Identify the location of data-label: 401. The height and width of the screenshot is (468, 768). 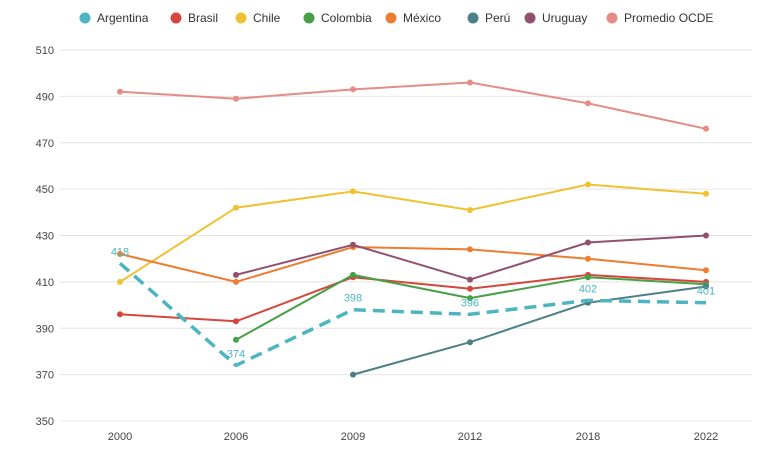
(706, 292).